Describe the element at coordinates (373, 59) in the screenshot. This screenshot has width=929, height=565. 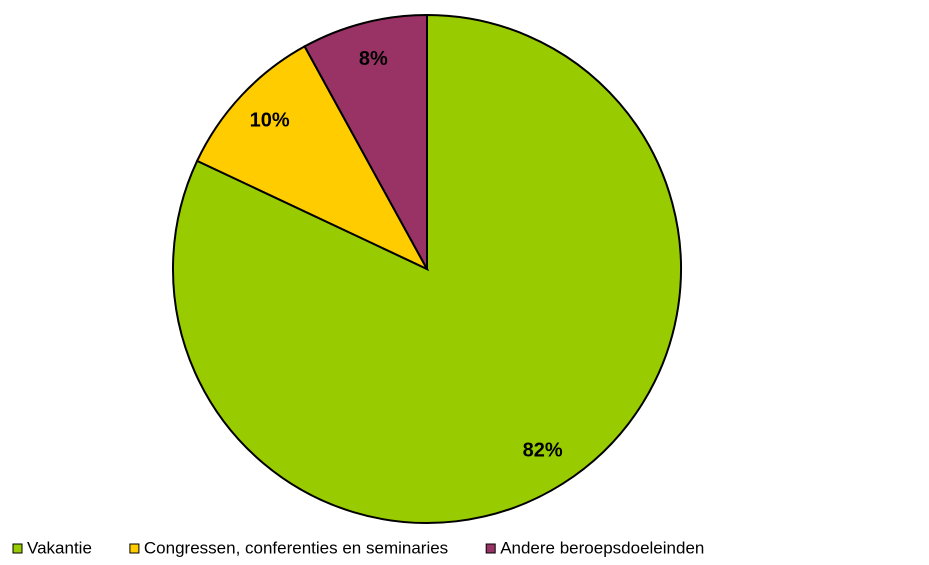
I see `data-label: 8%` at that location.